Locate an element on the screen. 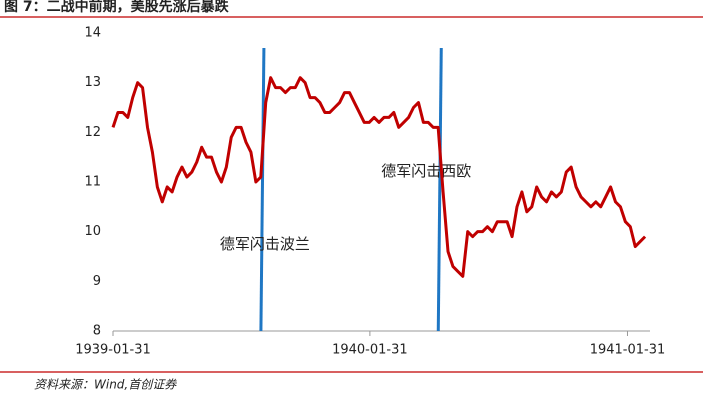 The width and height of the screenshot is (703, 400). y-tick-label: 11 is located at coordinates (92, 182).